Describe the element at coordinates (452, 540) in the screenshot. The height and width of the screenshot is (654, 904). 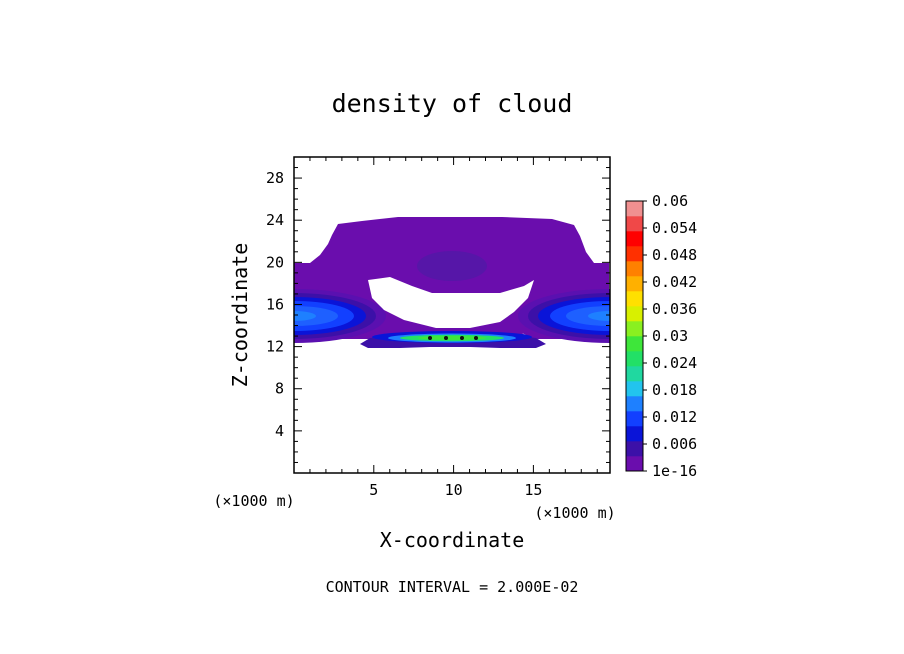
I see `x-axis-label: X-coordinate` at that location.